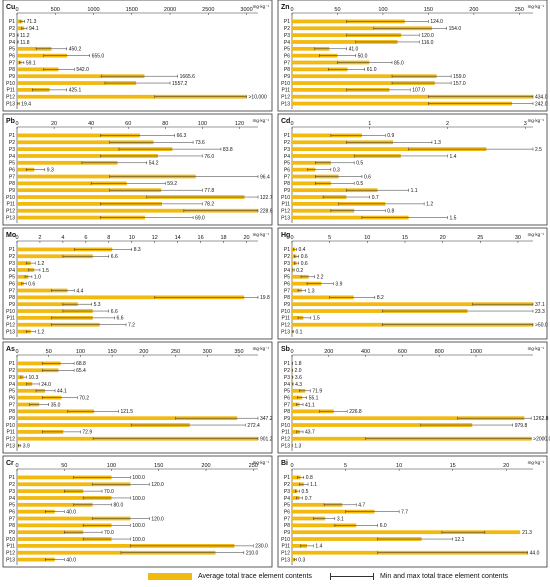  I want to click on value-label: 1.1, so click(313, 485).